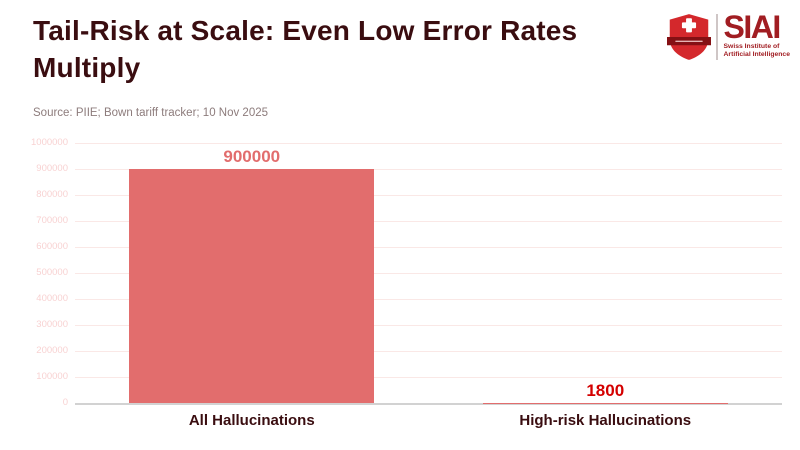  I want to click on x-axis-line, so click(428, 404).